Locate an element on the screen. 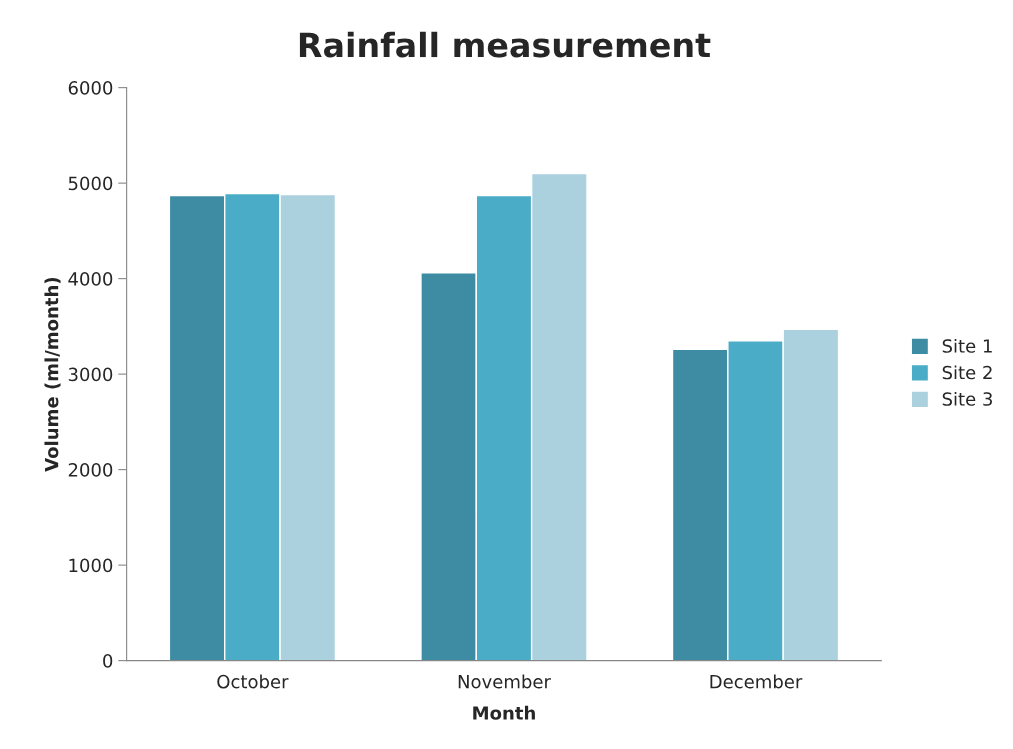  x-tick-label: November is located at coordinates (504, 681).